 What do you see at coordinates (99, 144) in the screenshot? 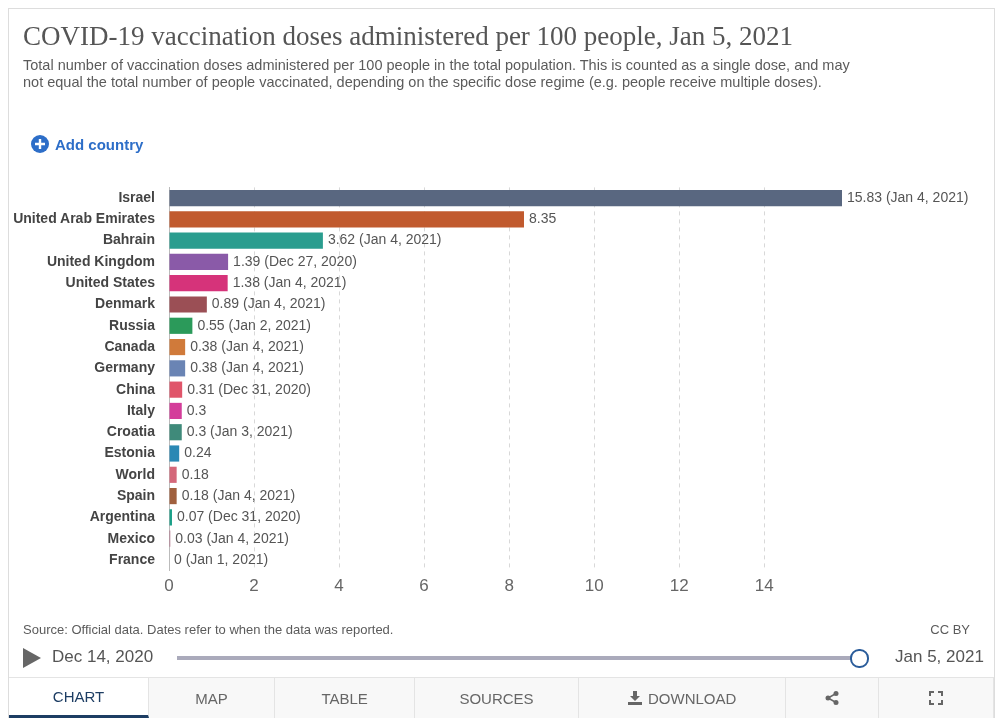
I see `text: Add country` at bounding box center [99, 144].